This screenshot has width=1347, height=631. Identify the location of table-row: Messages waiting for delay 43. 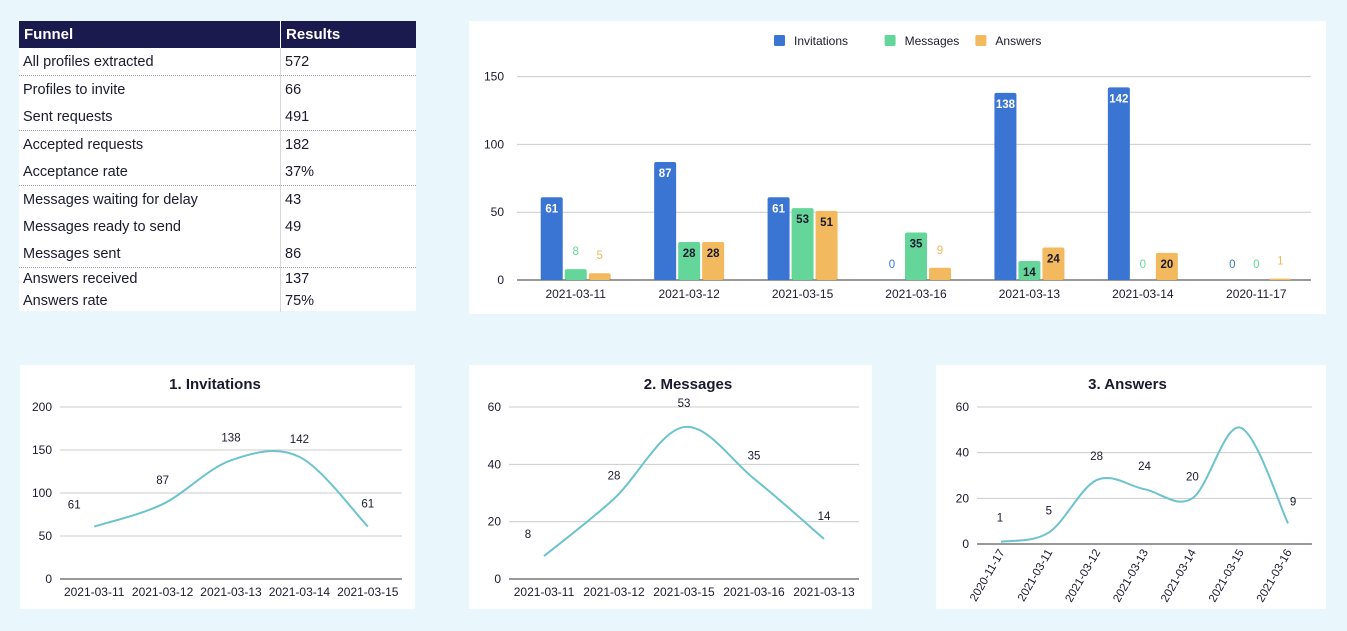
(217, 199).